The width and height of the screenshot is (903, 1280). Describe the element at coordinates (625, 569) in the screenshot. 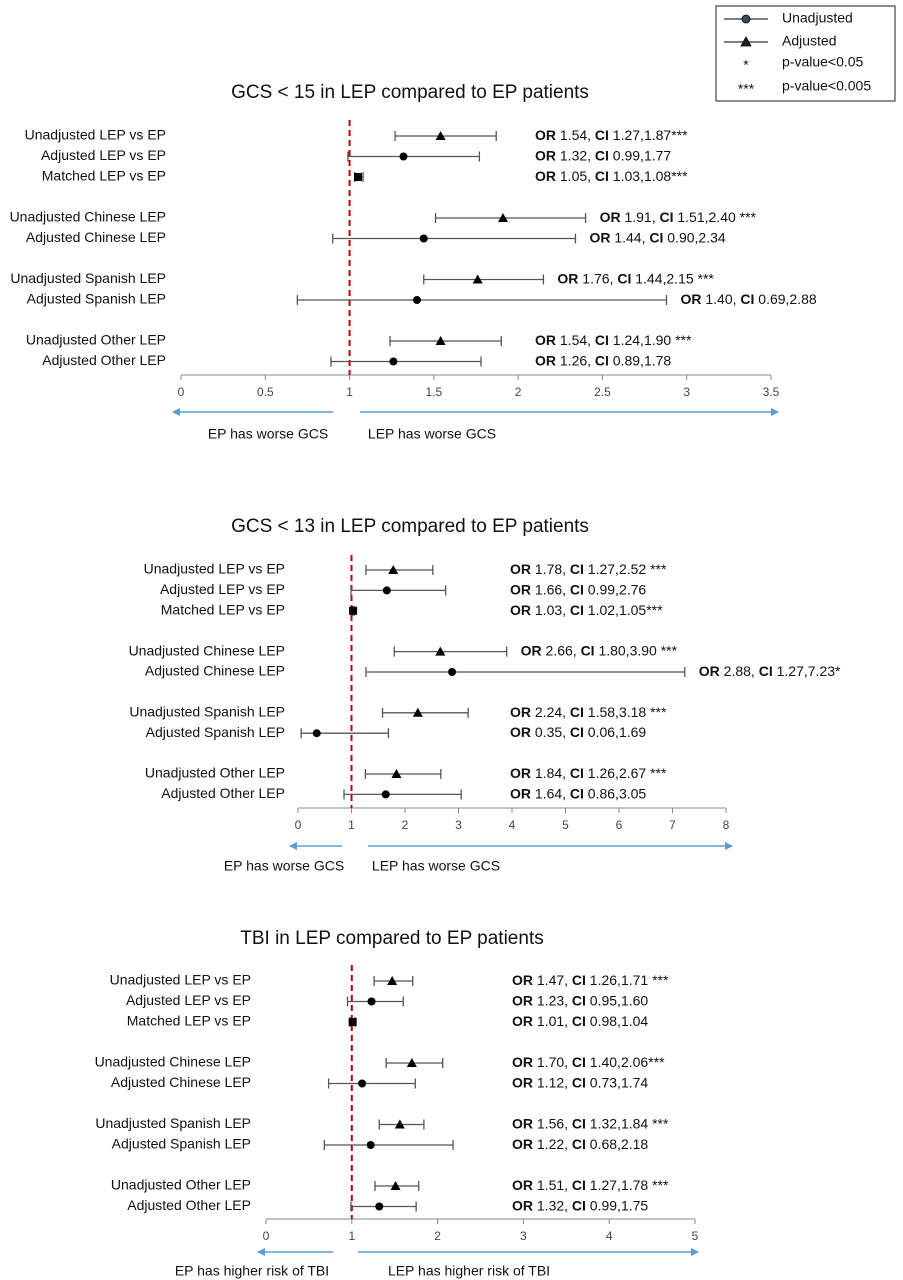

I see `annotation-part: 1.27,2.52 ***` at that location.